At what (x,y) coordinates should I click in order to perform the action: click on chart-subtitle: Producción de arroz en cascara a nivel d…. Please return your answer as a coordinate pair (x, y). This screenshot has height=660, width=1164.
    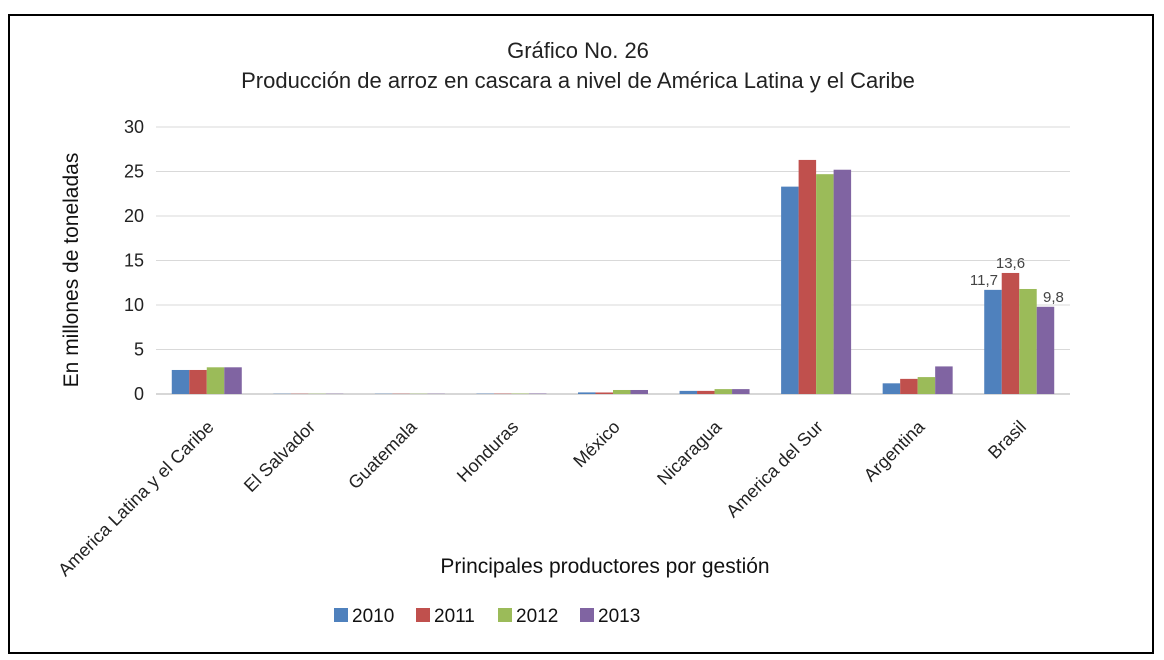
    Looking at the image, I should click on (578, 80).